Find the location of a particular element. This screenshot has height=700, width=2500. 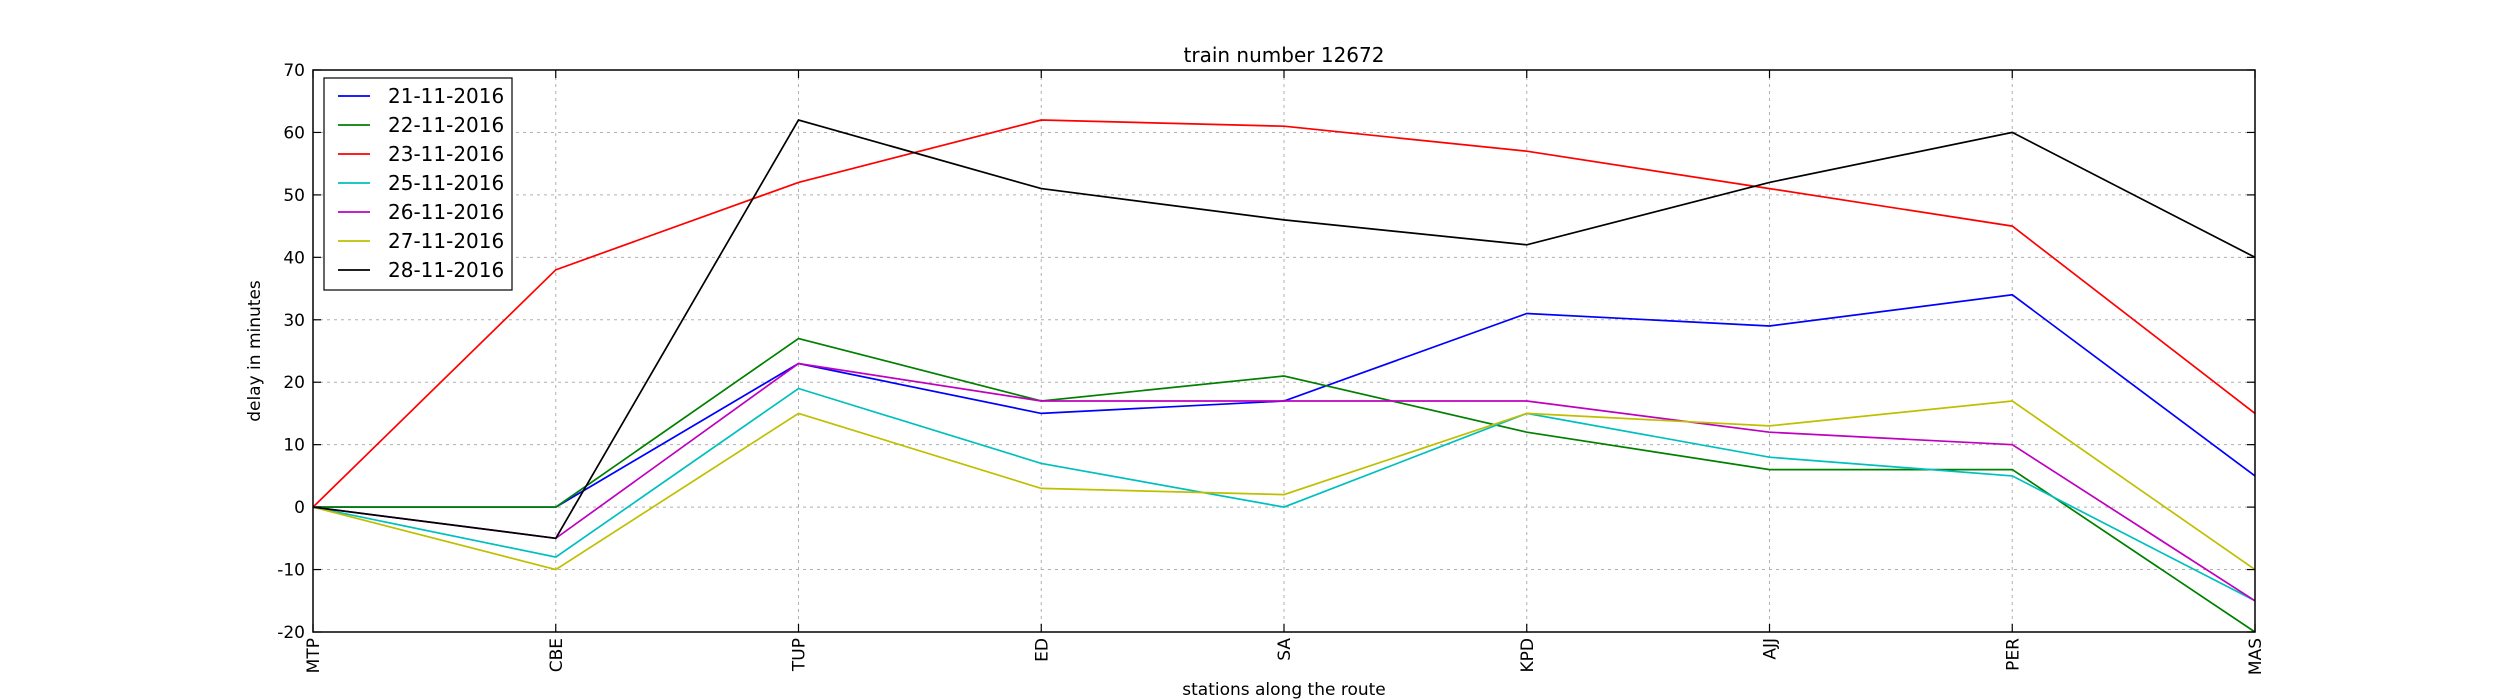

x-tick-label: AJJ is located at coordinates (1771, 649).